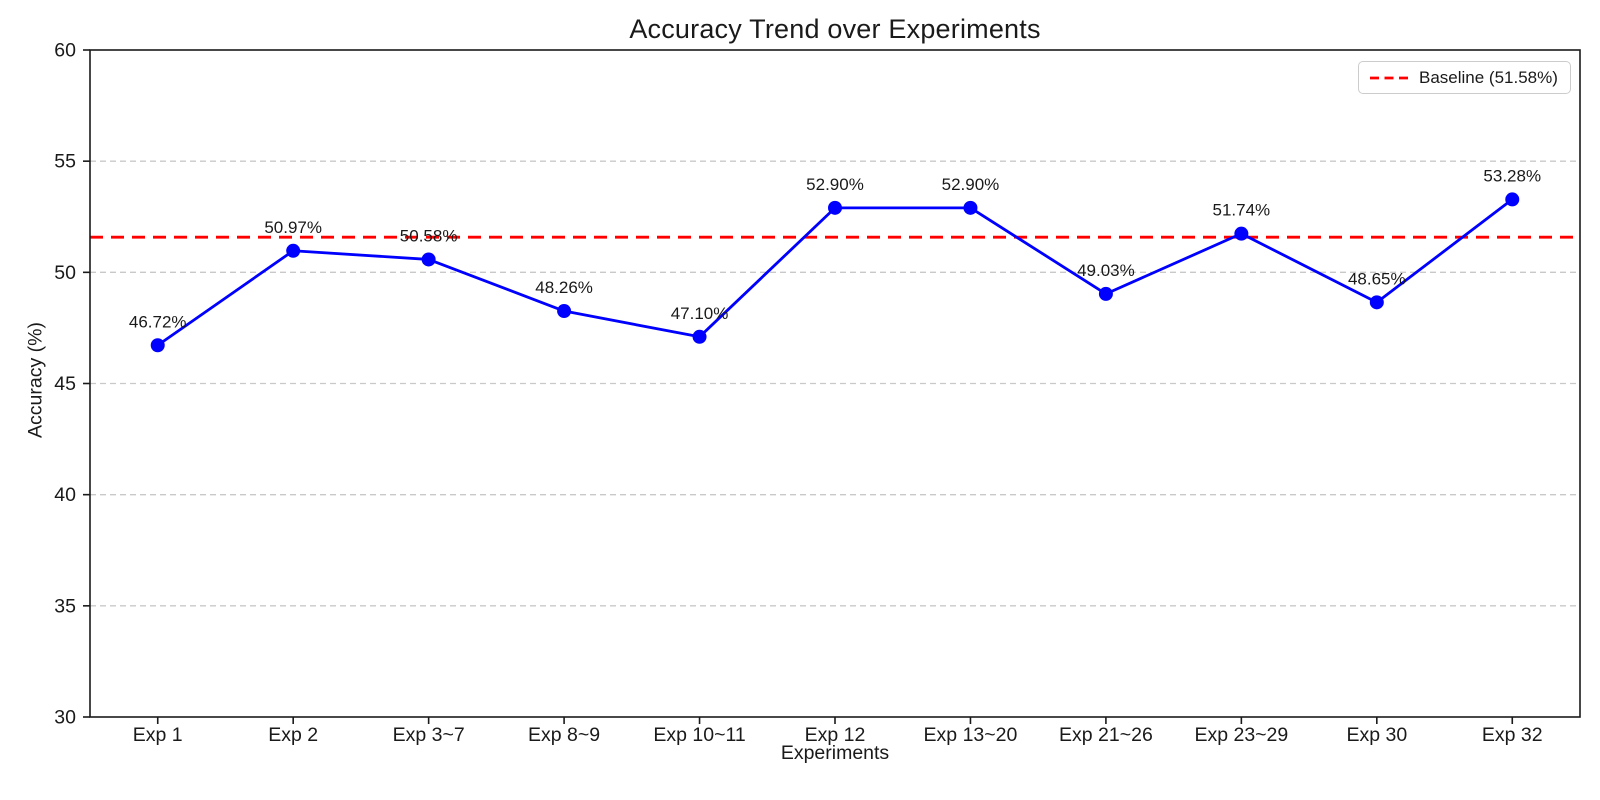 This screenshot has height=800, width=1600. What do you see at coordinates (564, 735) in the screenshot?
I see `x-tick-label: Exp 8~9` at bounding box center [564, 735].